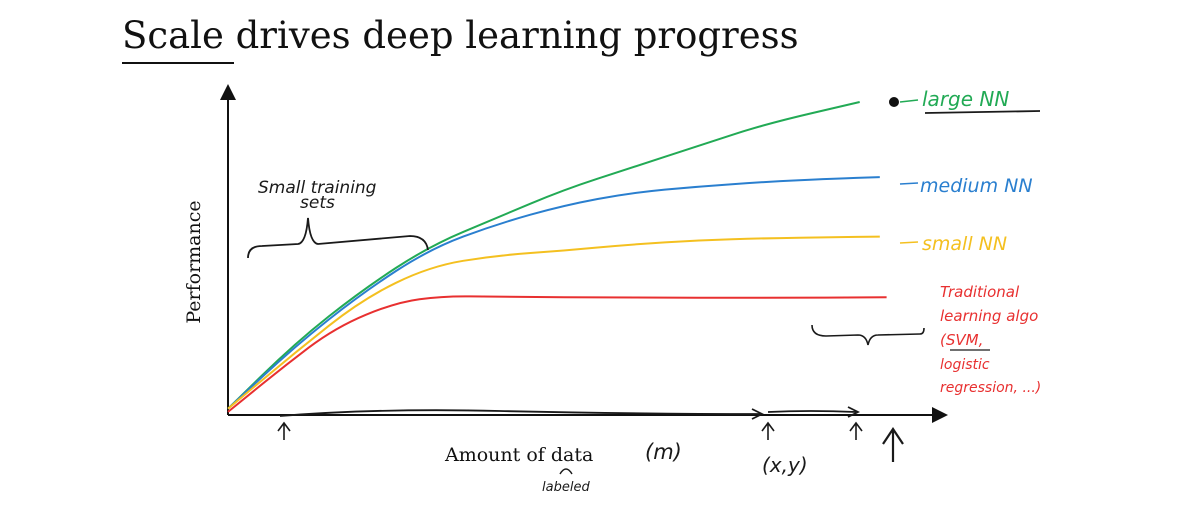 The image size is (1182, 521). What do you see at coordinates (909, 242) in the screenshot?
I see `small-nn-leader` at bounding box center [909, 242].